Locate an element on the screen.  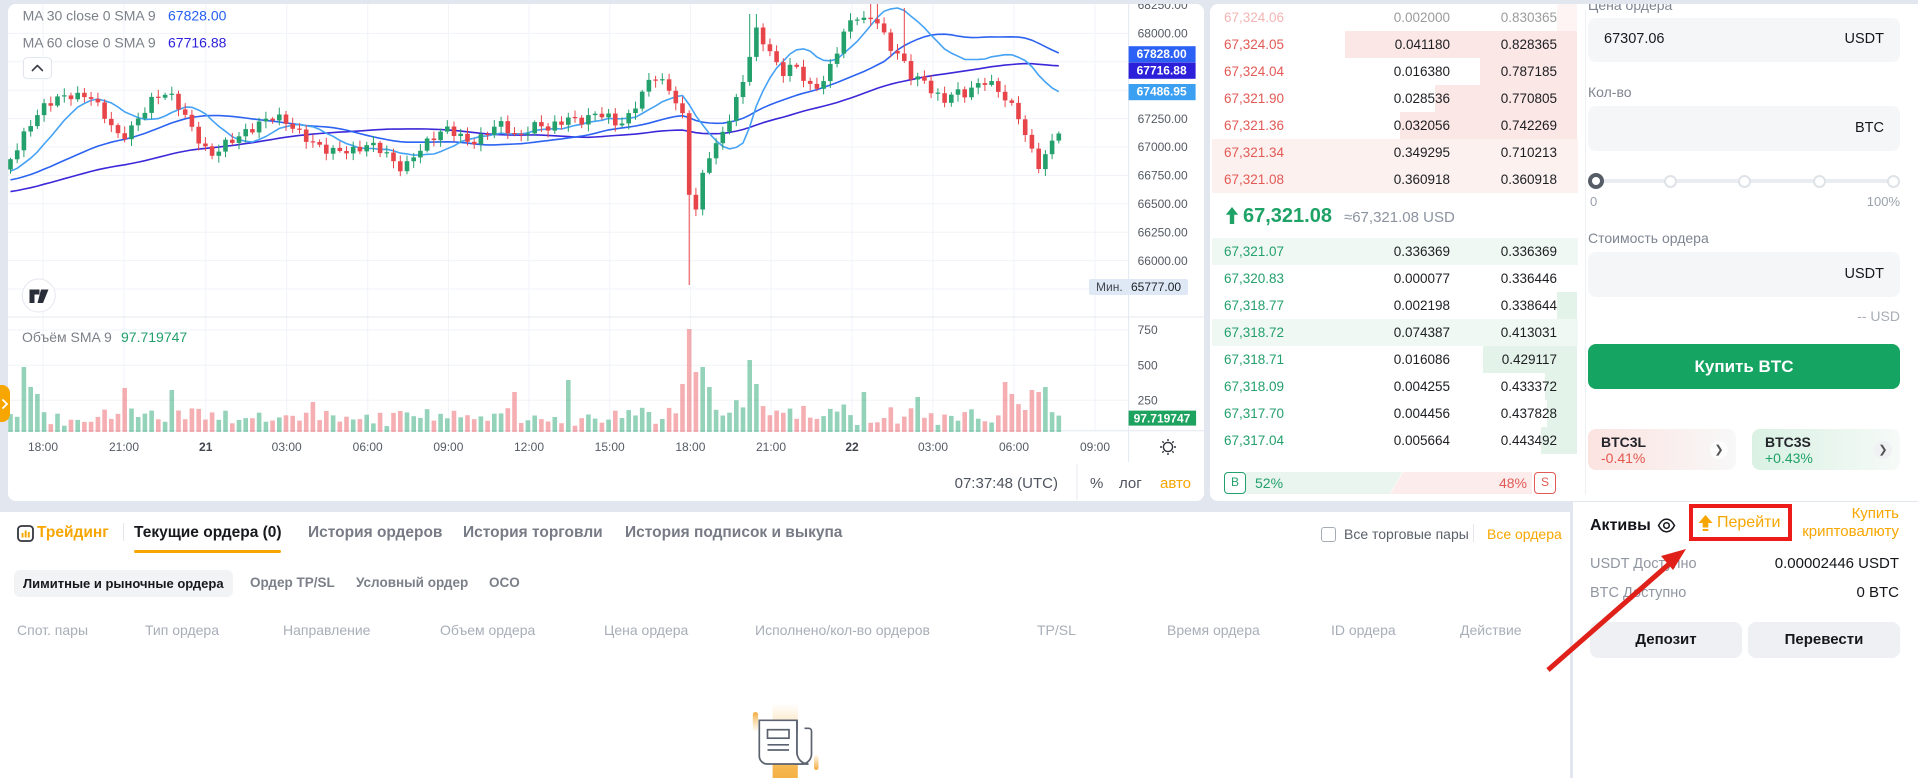
svg-text: 250 is located at coordinates (1148, 401).